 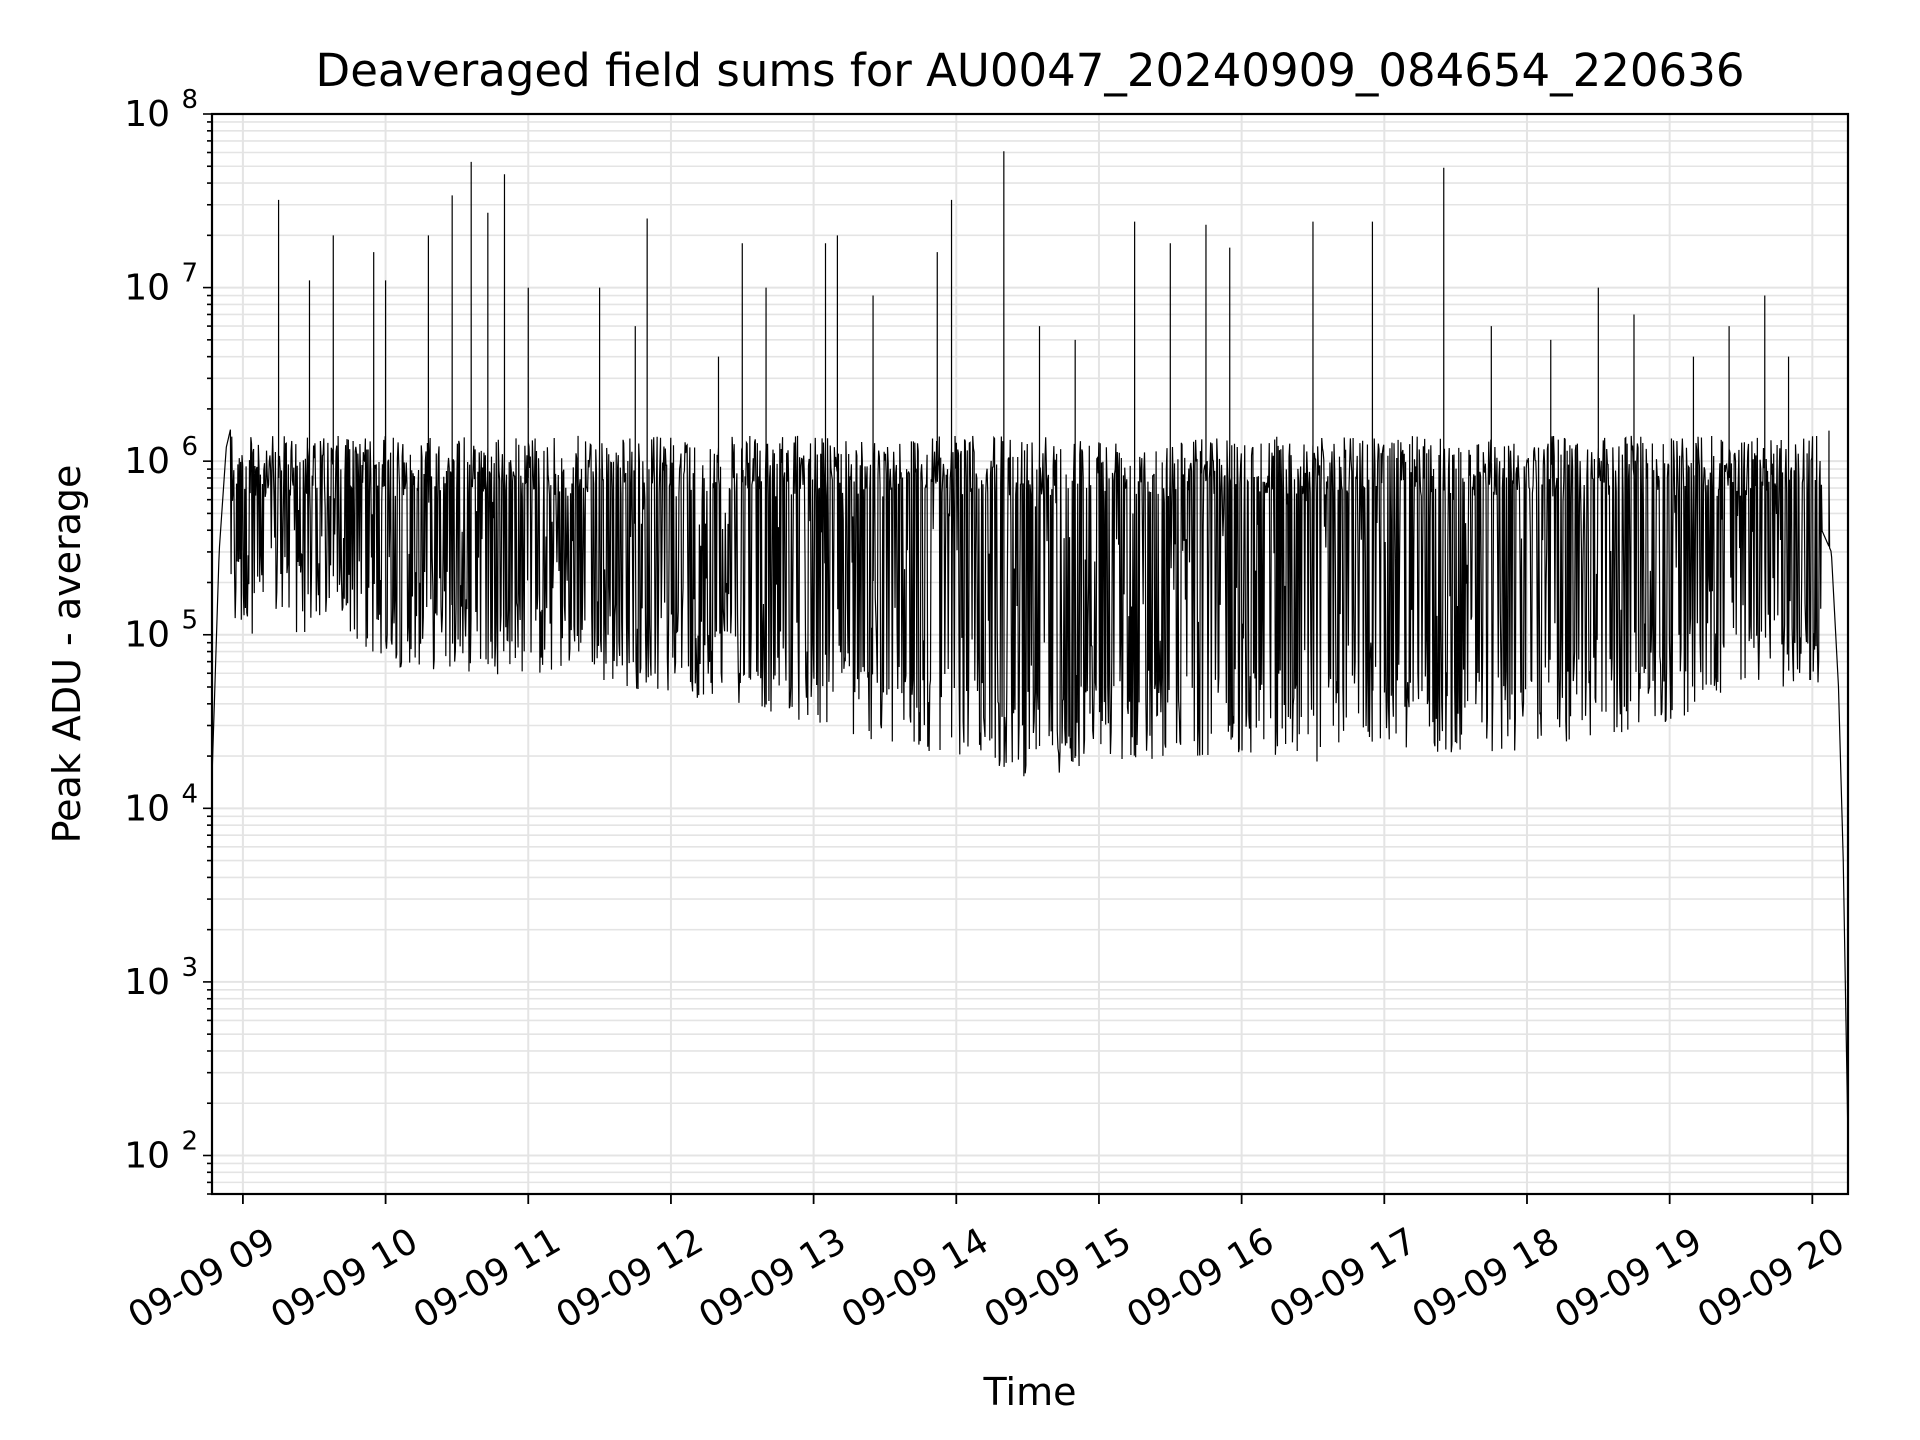 I want to click on y-tick-exponent: 5, so click(x=189, y=621).